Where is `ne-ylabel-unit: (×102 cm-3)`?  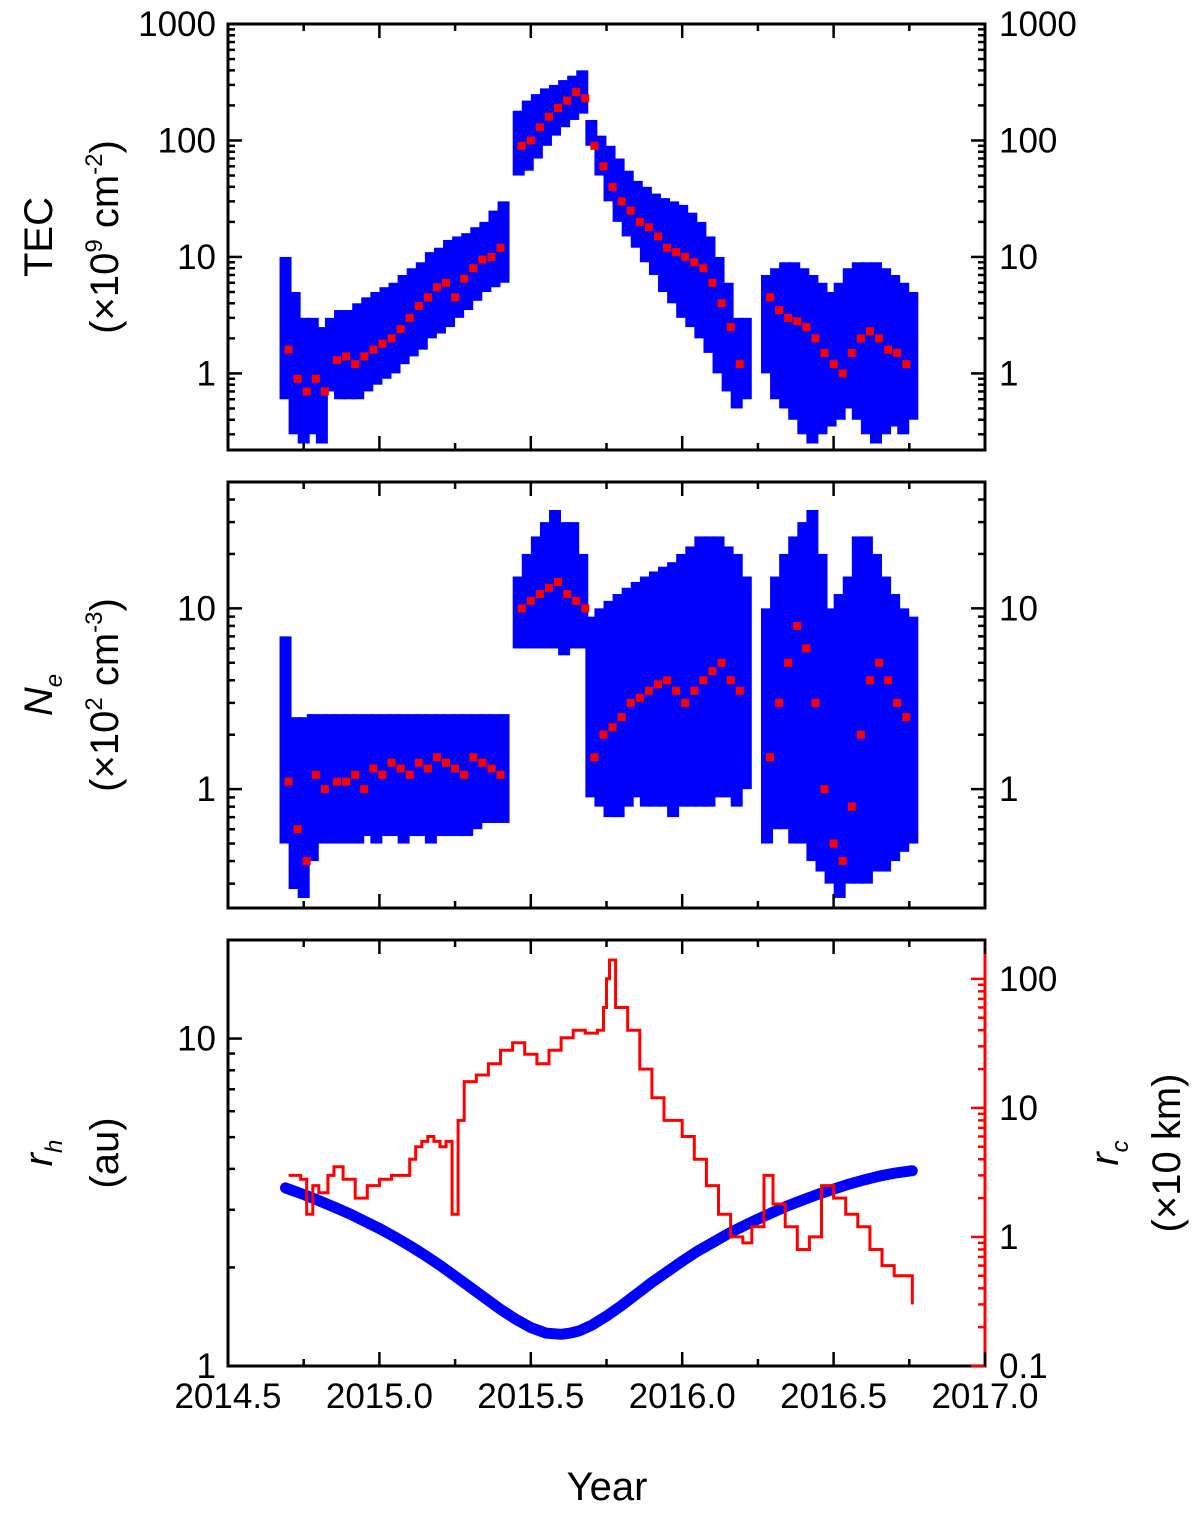 ne-ylabel-unit: (×102 cm-3) is located at coordinates (104, 695).